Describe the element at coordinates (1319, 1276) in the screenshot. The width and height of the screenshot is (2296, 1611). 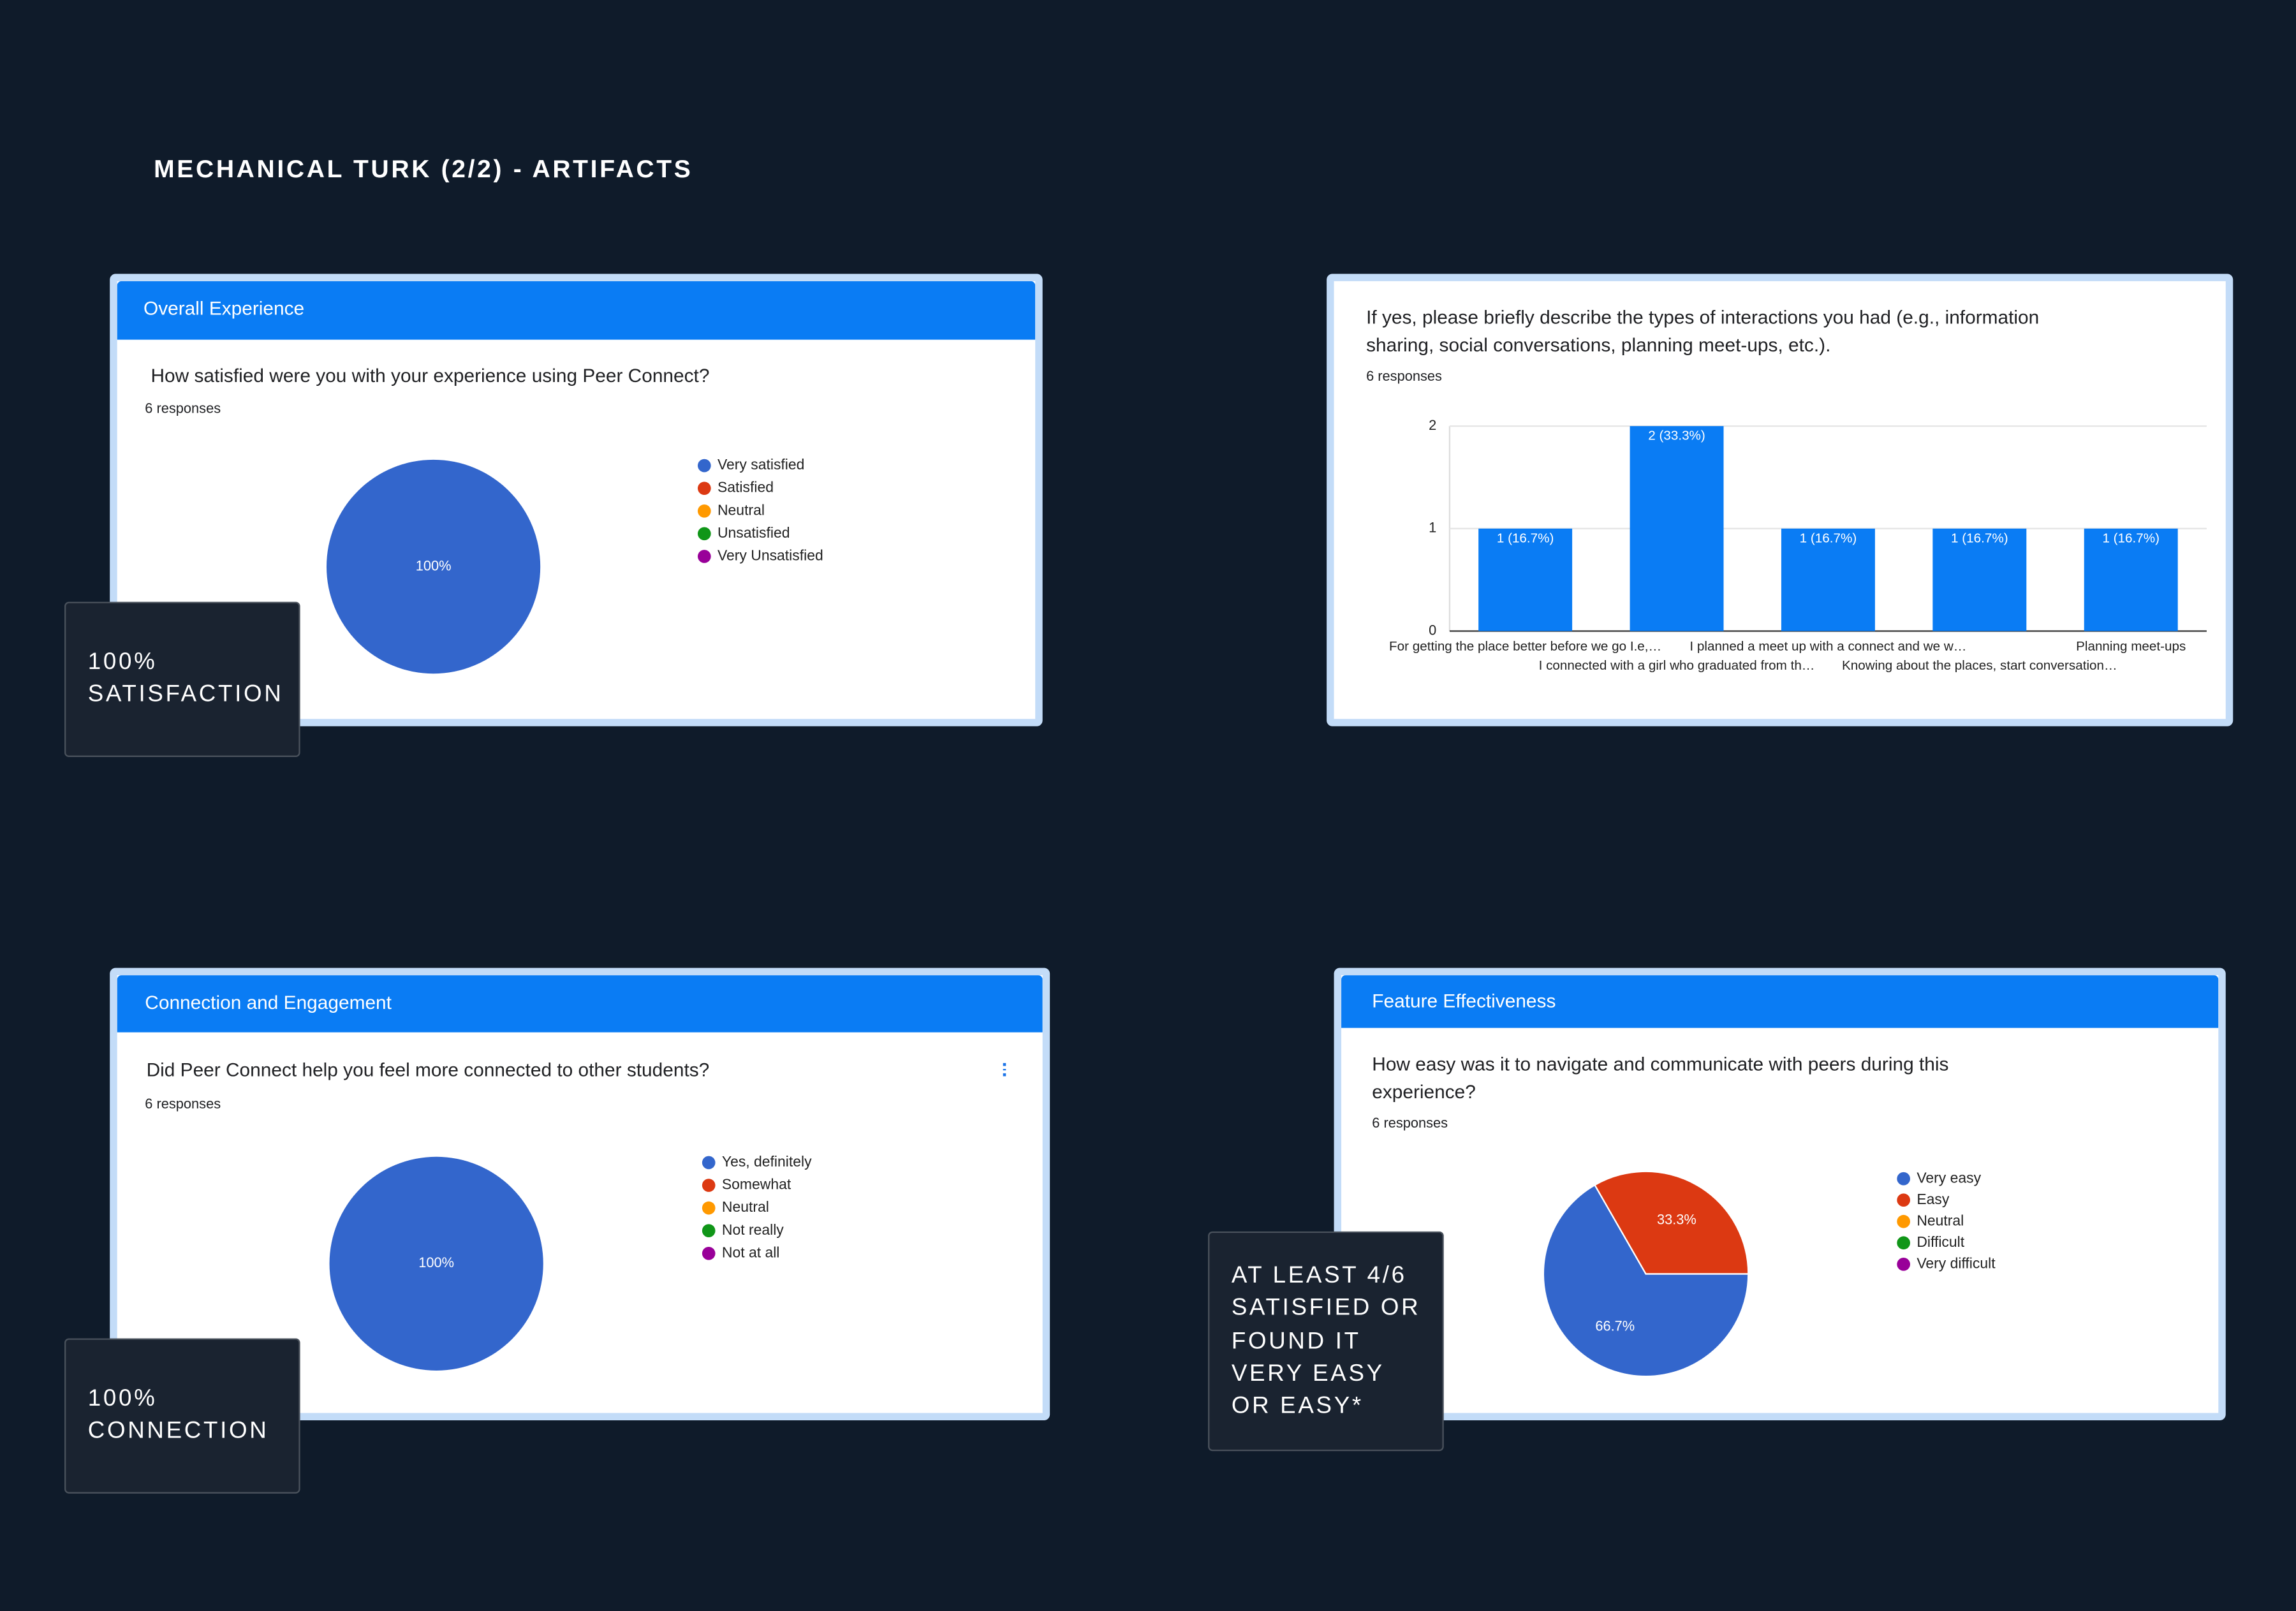
I see `callout-line: AT LEAST 4/6` at that location.